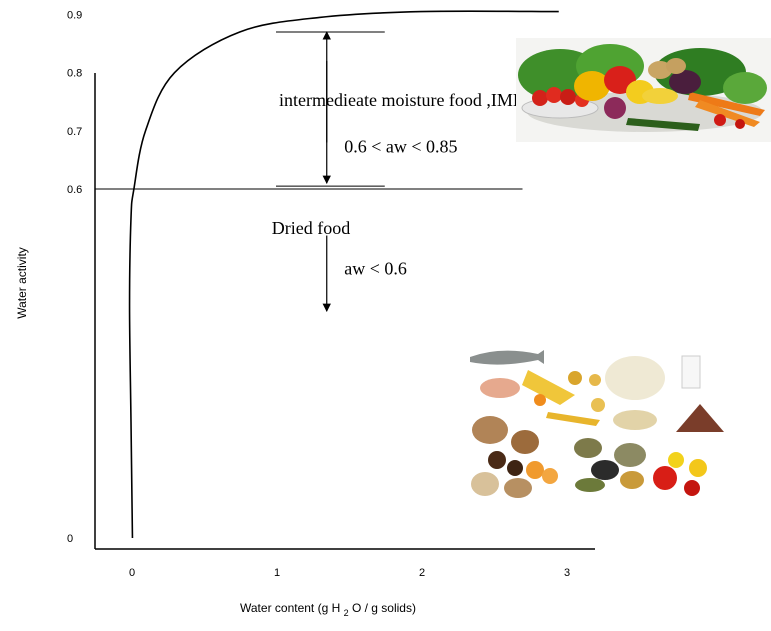 This screenshot has width=771, height=631. I want to click on x-tick-label-0: 0, so click(132, 573).